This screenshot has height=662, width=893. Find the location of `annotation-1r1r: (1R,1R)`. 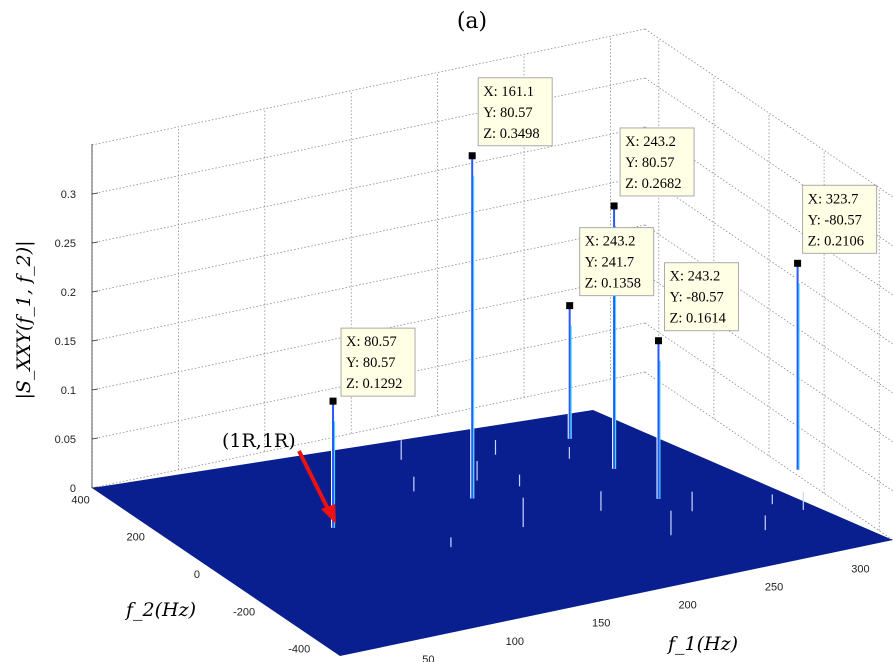

annotation-1r1r: (1R,1R) is located at coordinates (259, 441).